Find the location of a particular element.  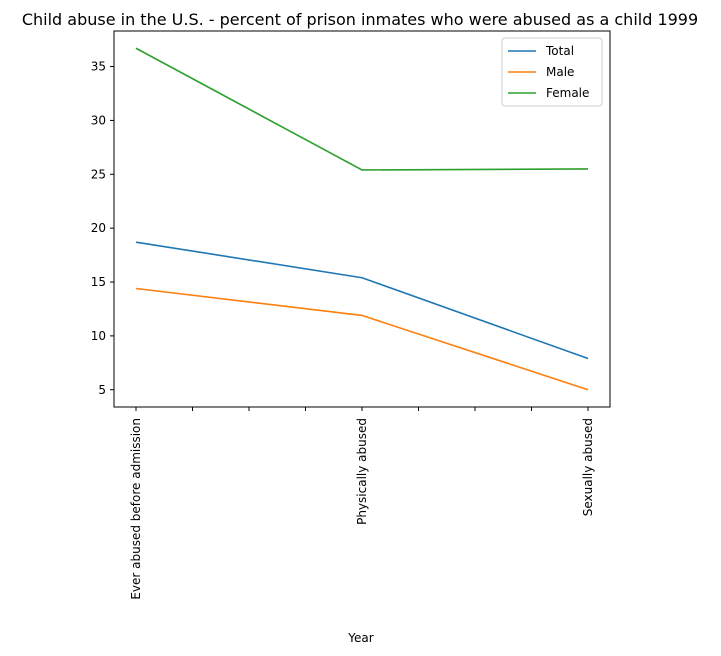

legend-label-total: Total is located at coordinates (559, 51).